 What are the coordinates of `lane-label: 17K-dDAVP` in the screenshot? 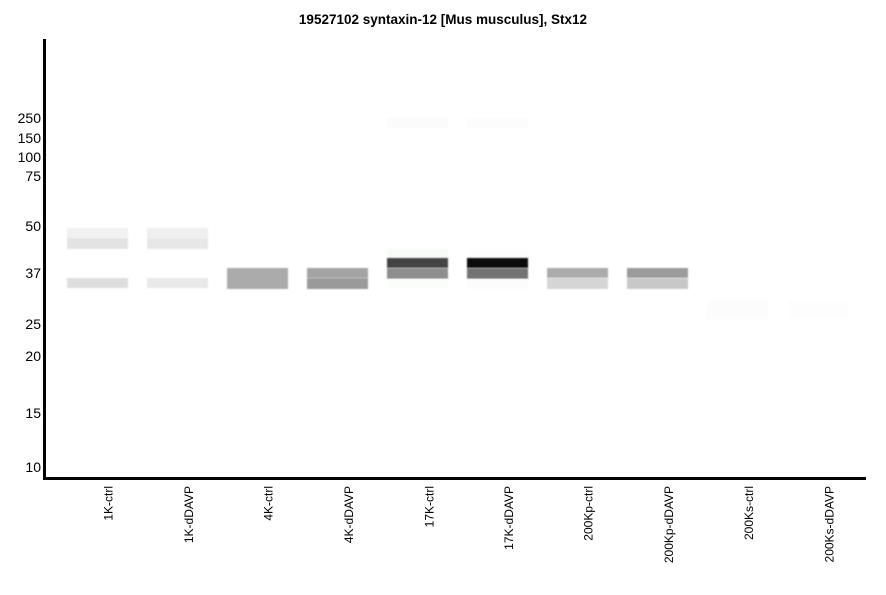 It's located at (509, 518).